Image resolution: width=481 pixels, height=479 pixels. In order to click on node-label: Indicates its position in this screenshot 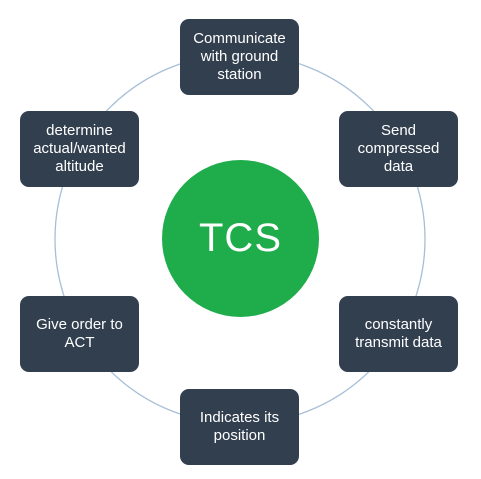, I will do `click(239, 426)`.